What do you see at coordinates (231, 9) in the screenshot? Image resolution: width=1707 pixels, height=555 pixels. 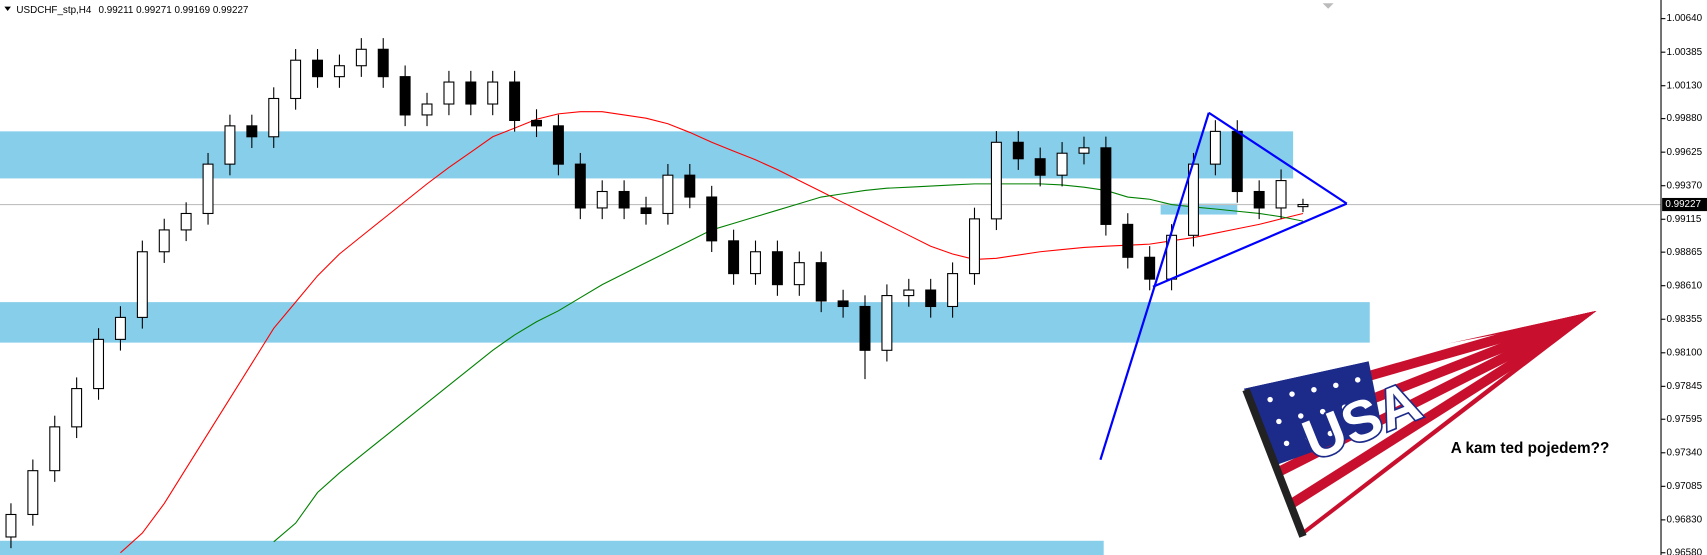 I see `last-close: 0.99227` at bounding box center [231, 9].